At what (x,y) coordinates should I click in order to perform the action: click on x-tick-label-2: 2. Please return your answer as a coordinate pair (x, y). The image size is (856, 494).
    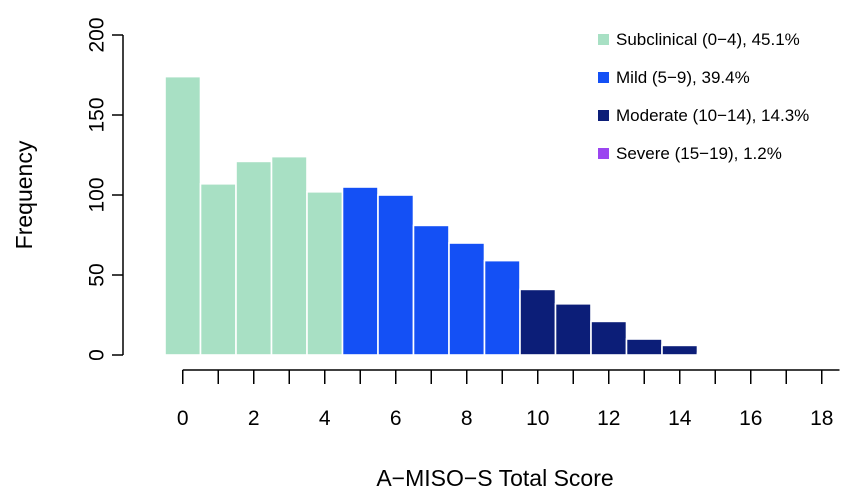
    Looking at the image, I should click on (254, 418).